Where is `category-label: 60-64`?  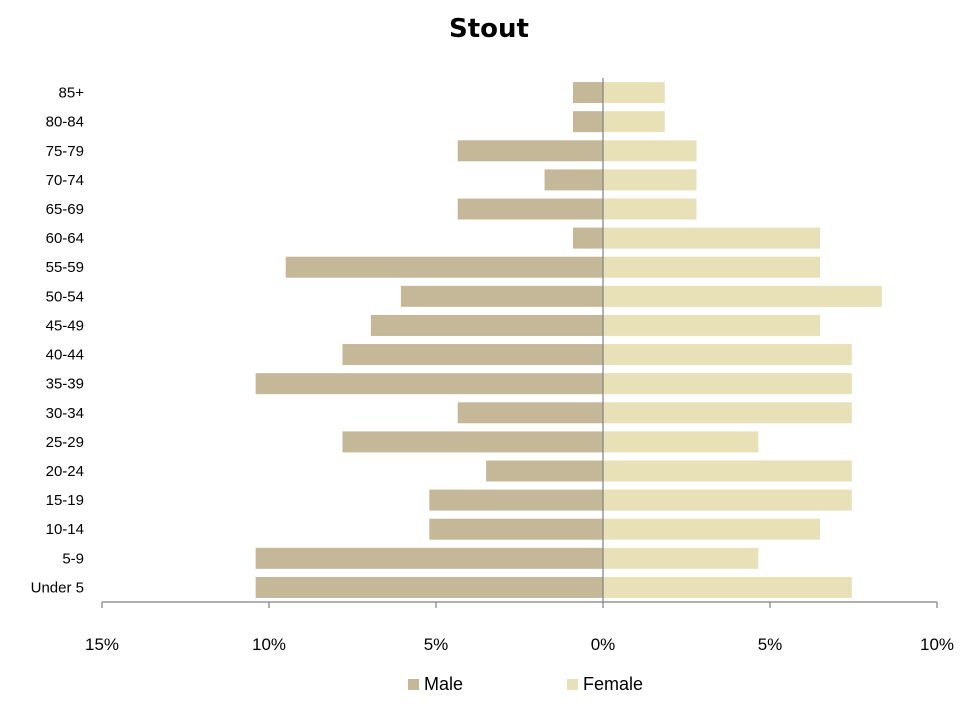 category-label: 60-64 is located at coordinates (65, 238).